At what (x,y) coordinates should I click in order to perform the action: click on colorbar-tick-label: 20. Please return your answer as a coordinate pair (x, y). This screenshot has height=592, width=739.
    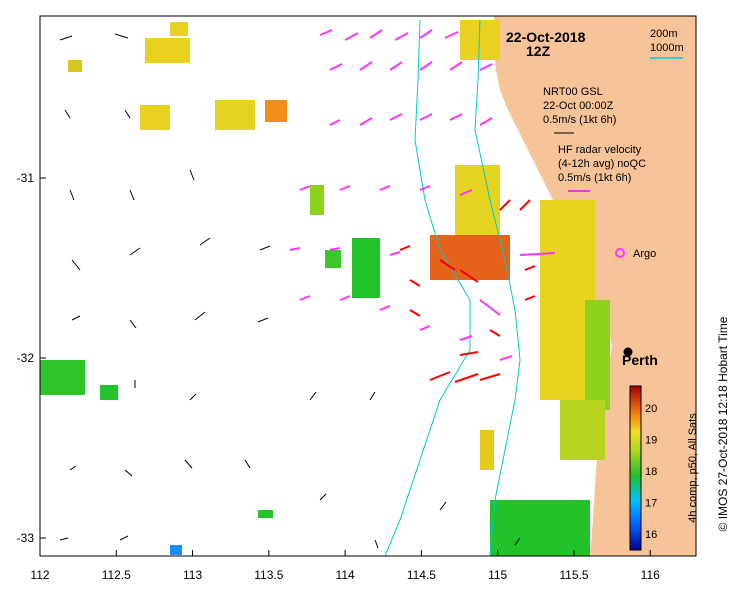
    Looking at the image, I should click on (651, 409).